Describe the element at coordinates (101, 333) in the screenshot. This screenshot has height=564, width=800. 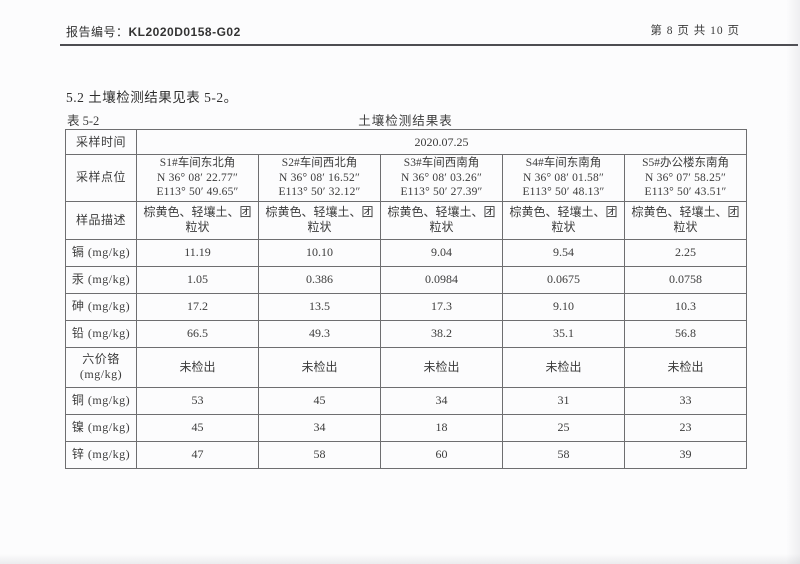
I see `analyte-label: 铅 (mg/kg)` at that location.